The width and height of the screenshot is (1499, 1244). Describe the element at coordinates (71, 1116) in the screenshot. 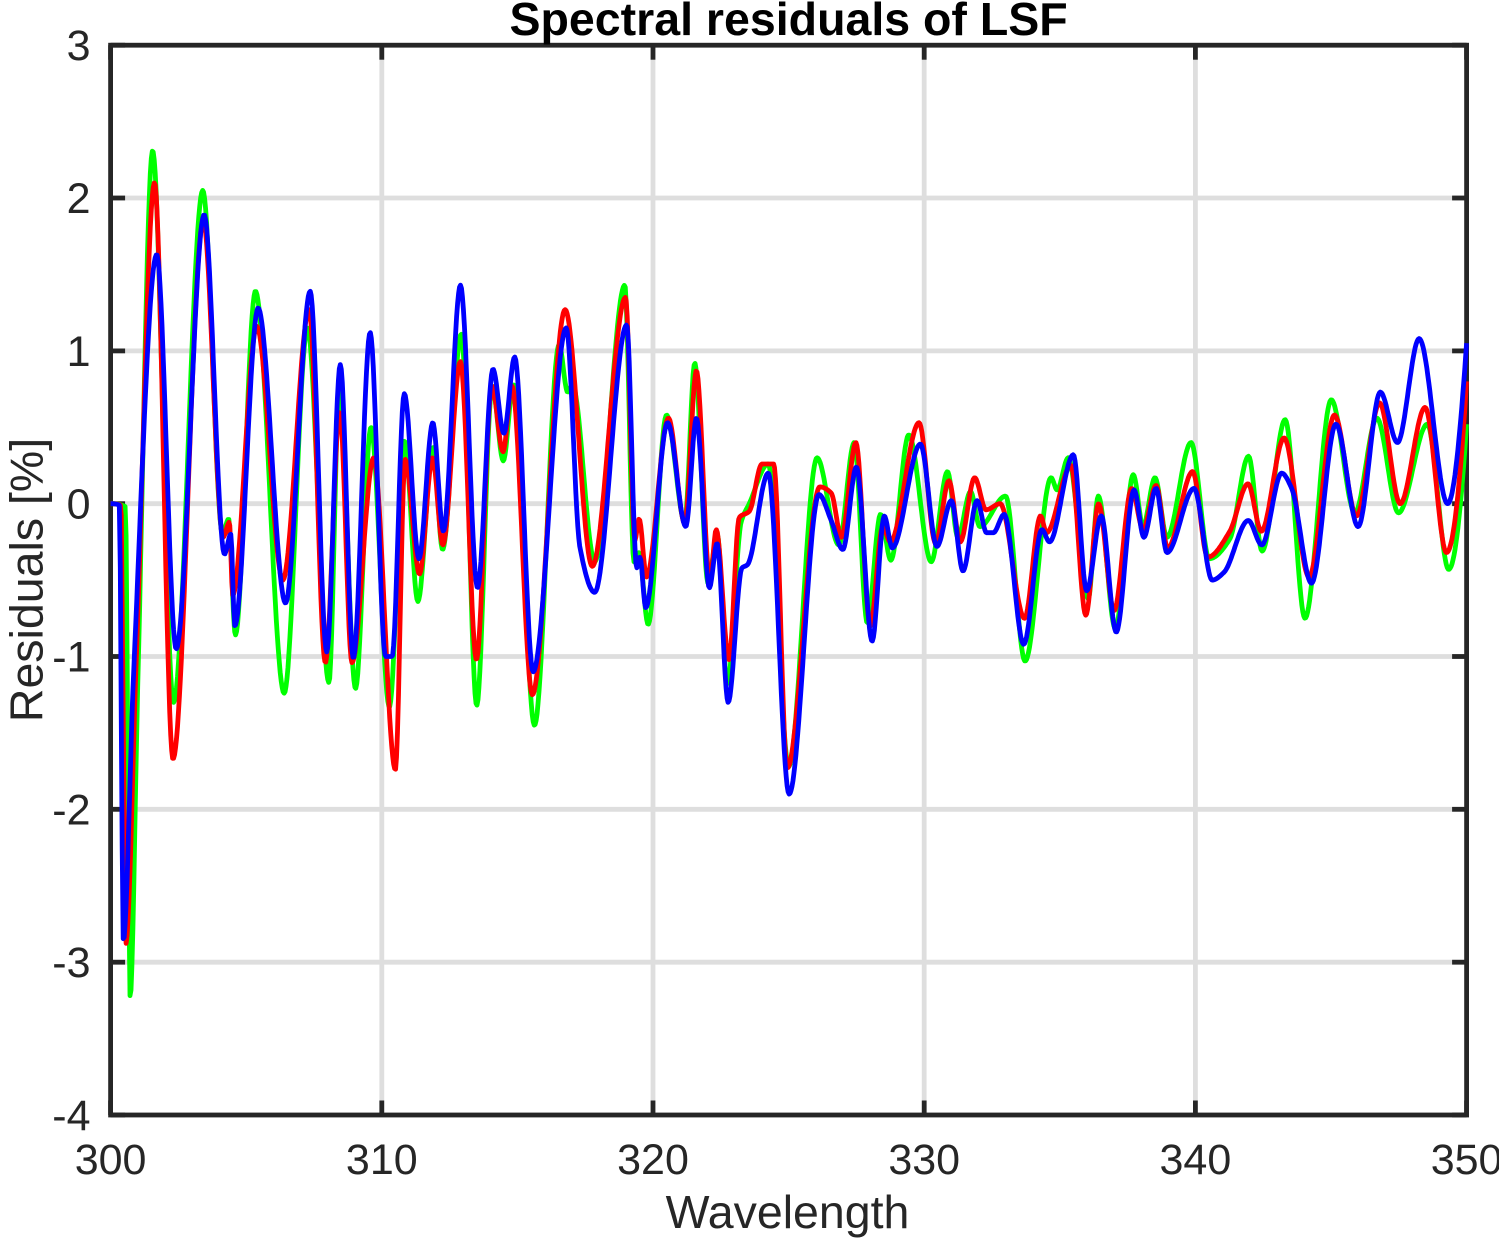

I see `svg-text: -4` at that location.